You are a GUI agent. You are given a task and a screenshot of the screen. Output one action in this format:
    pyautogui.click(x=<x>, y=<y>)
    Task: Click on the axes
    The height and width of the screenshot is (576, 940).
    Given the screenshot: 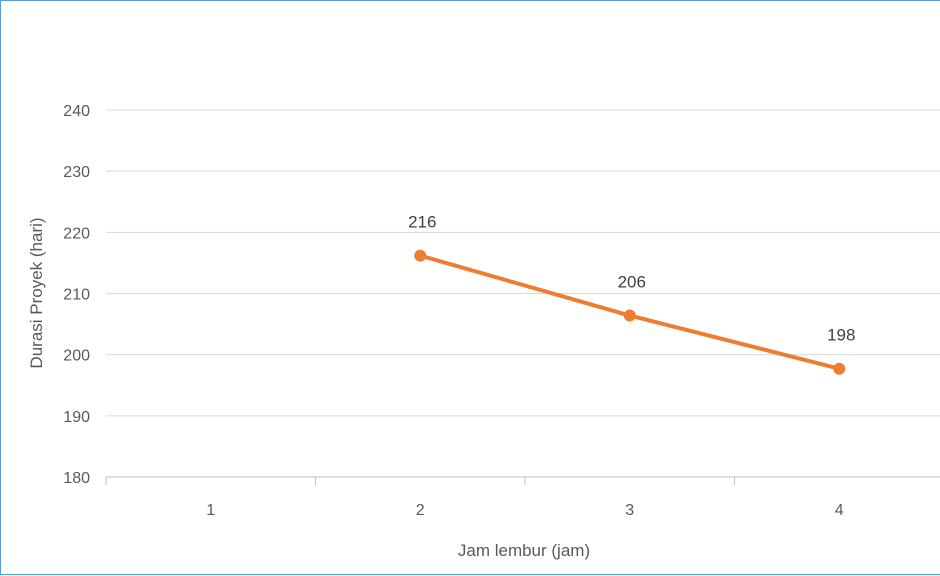 What is the action you would take?
    pyautogui.click(x=522, y=480)
    